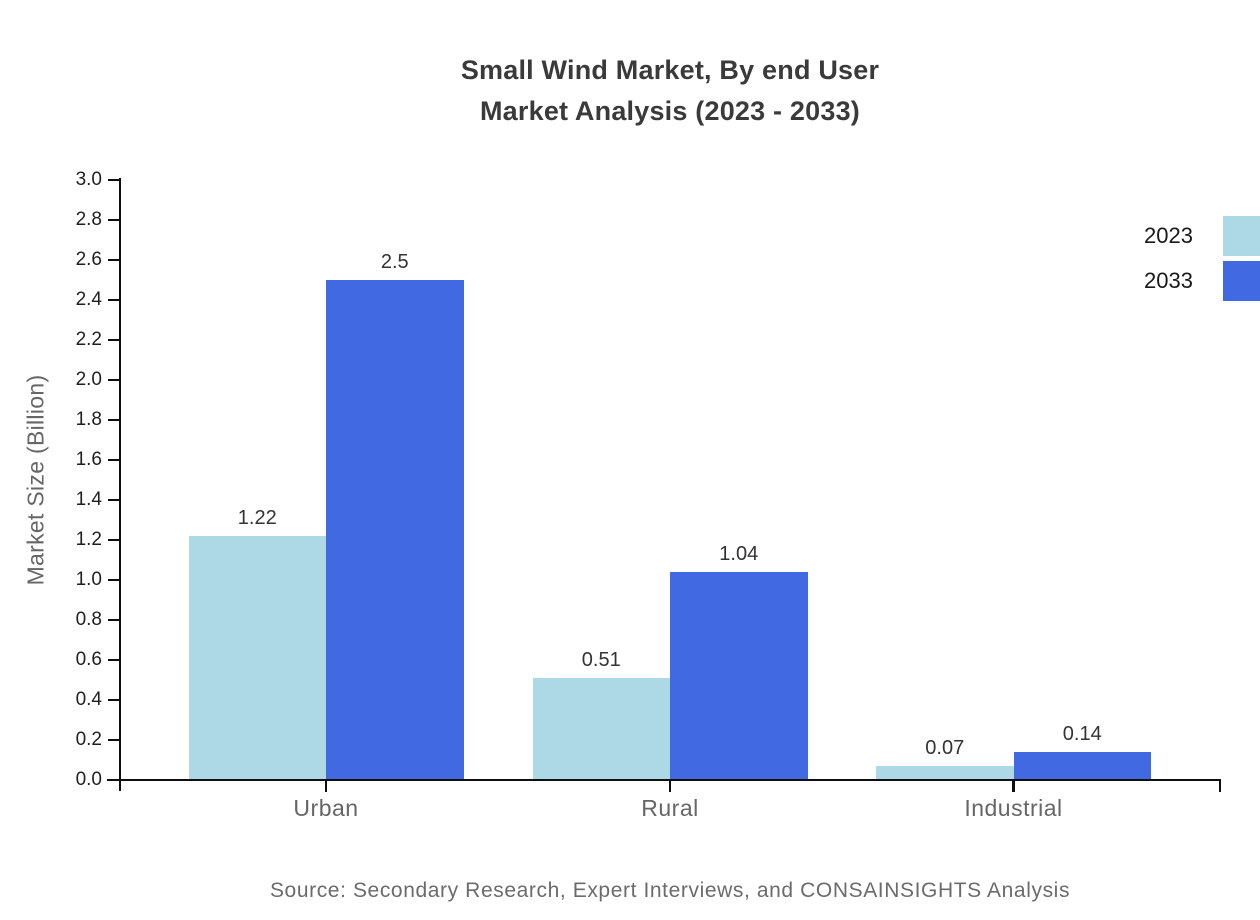  What do you see at coordinates (114, 220) in the screenshot?
I see `y-tick-2.8` at bounding box center [114, 220].